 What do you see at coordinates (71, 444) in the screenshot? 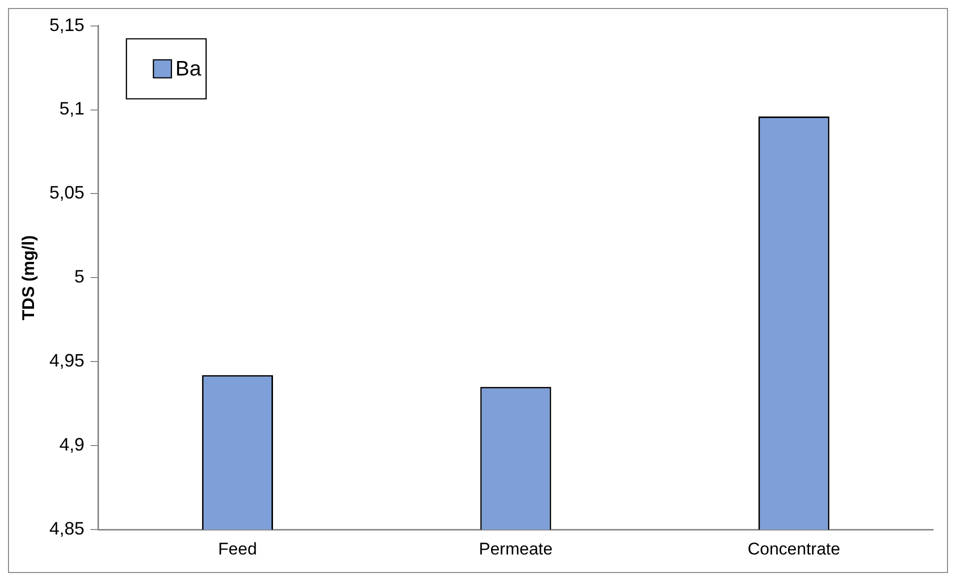
I see `y-tick-label: 4,9` at bounding box center [71, 444].